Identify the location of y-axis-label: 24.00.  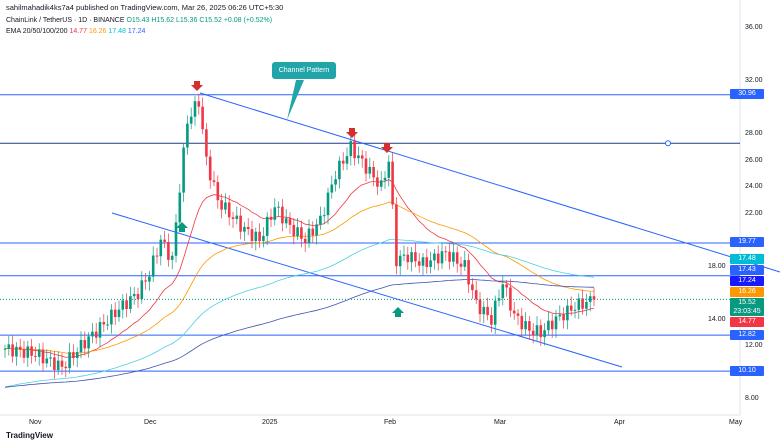
(754, 186).